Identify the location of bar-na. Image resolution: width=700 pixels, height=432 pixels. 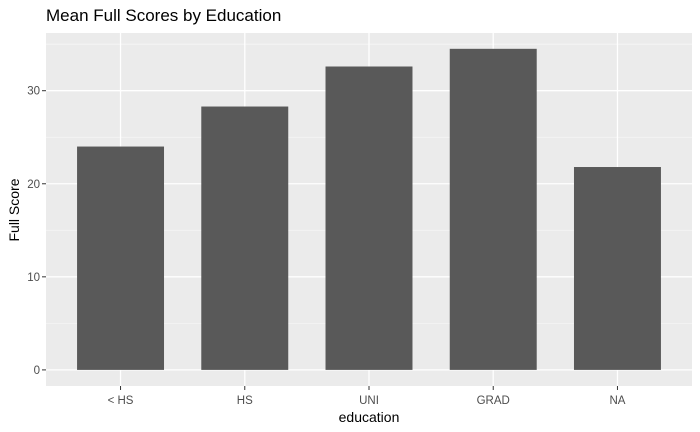
(617, 268).